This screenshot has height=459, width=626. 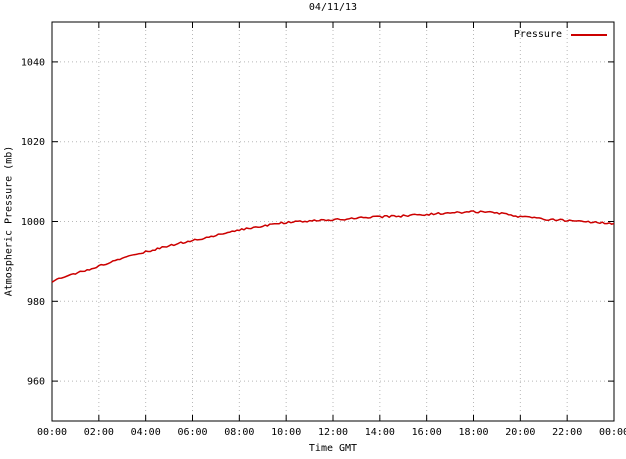 What do you see at coordinates (36, 382) in the screenshot?
I see `y-tick-label: 960` at bounding box center [36, 382].